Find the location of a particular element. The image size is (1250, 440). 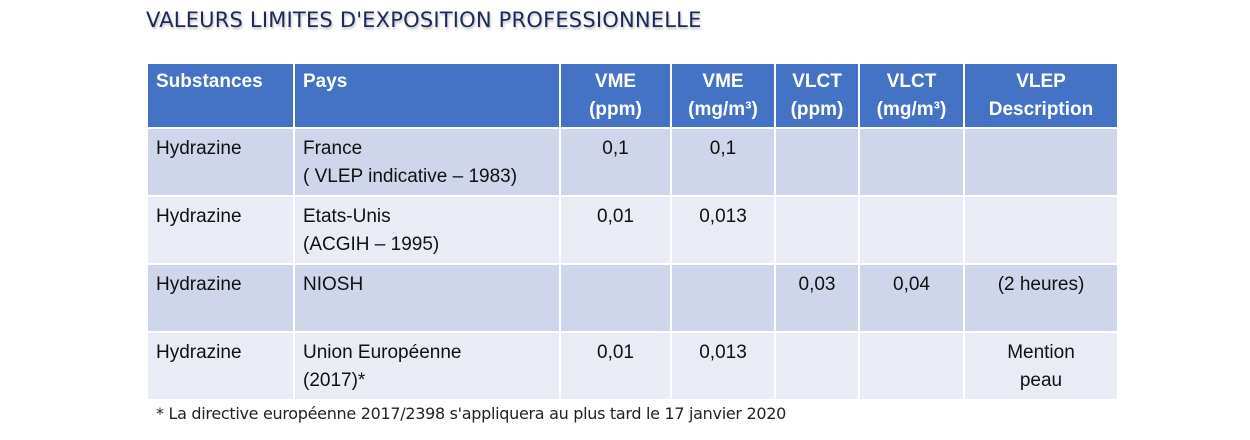

header-vlct-mg: VLCT (mg/m³) is located at coordinates (911, 95).